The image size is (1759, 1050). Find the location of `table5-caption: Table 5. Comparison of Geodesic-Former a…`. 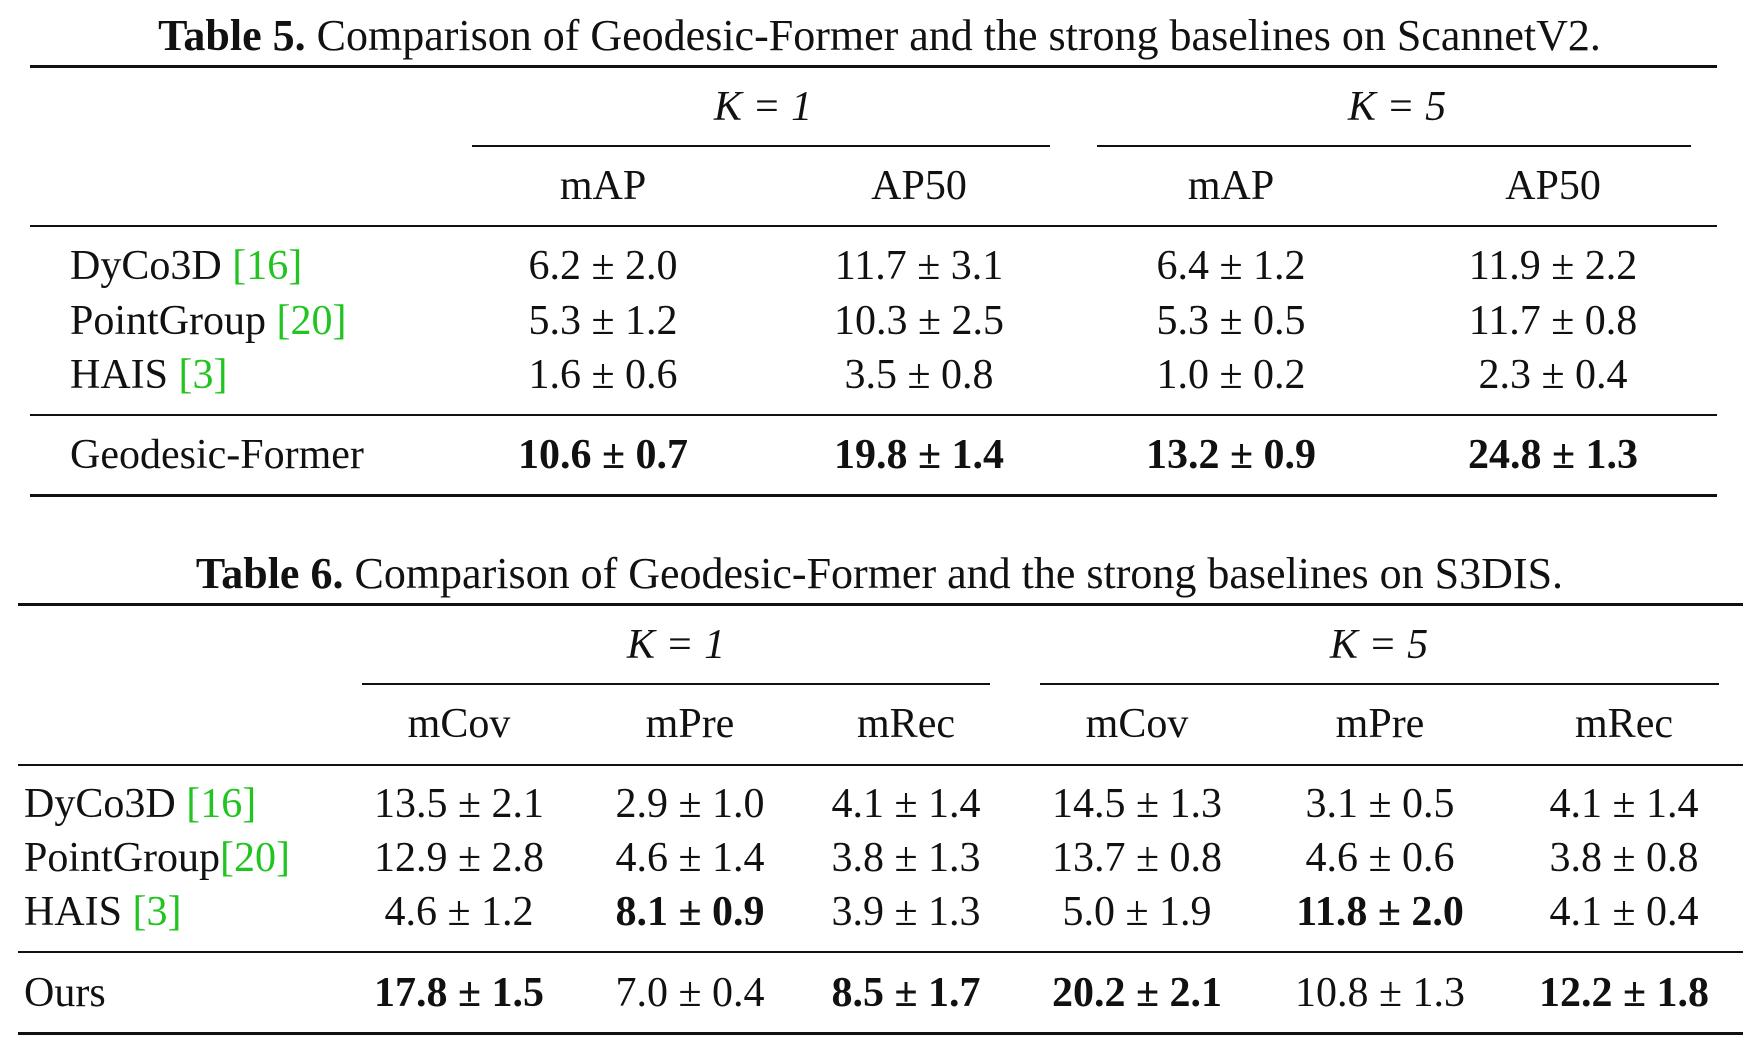

table5-caption: Table 5. Comparison of Geodesic-Former a… is located at coordinates (879, 36).